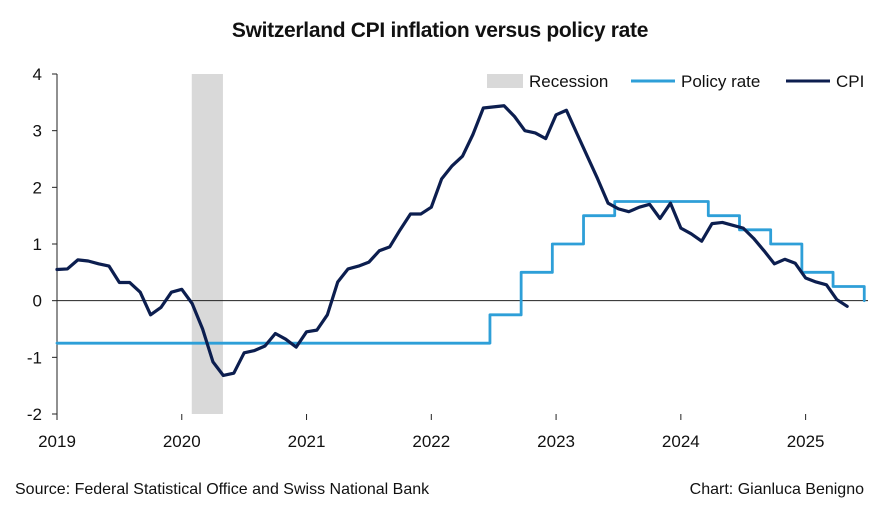 This screenshot has width=880, height=512. I want to click on x-tick-label: 2025, so click(806, 441).